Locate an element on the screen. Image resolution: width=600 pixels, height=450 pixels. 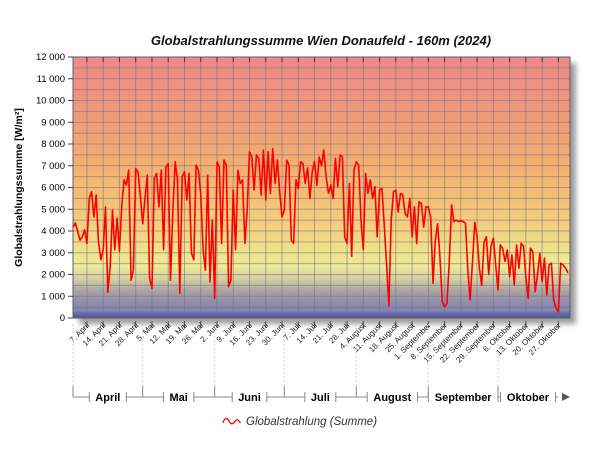
y-axis-tick-label: 11 000 is located at coordinates (51, 79).